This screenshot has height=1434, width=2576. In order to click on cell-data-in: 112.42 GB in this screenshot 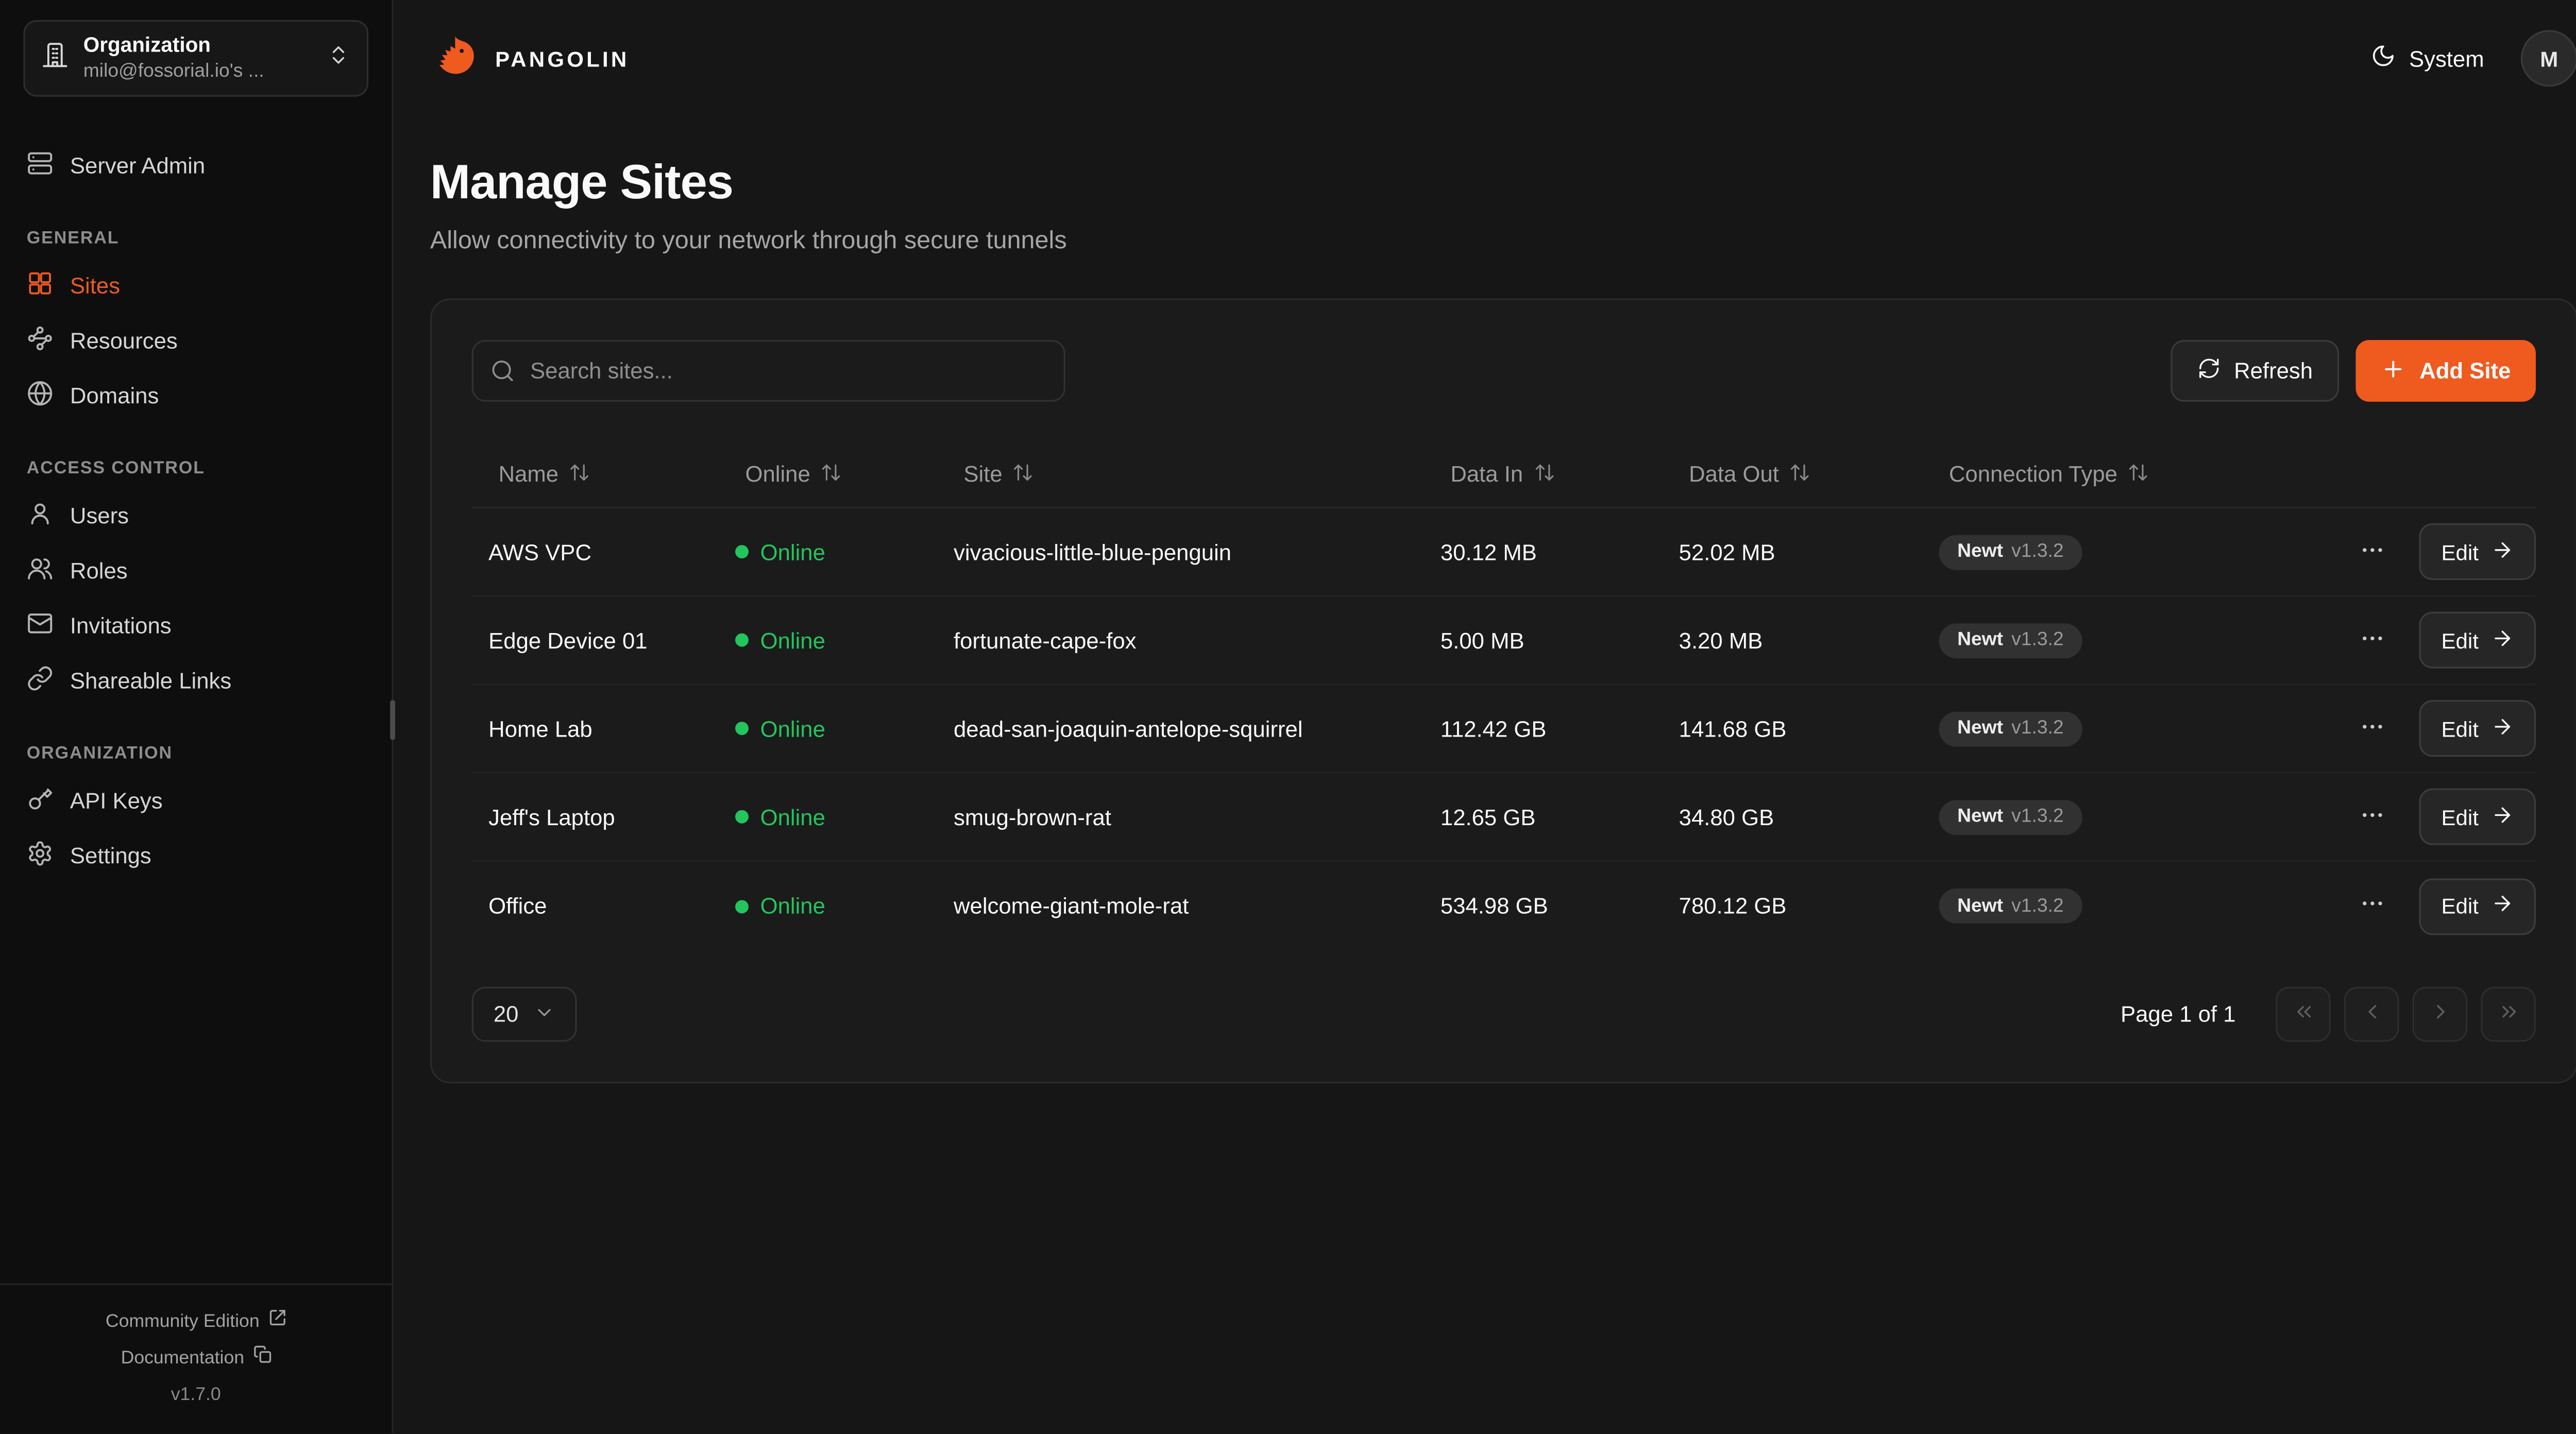, I will do `click(1493, 728)`.